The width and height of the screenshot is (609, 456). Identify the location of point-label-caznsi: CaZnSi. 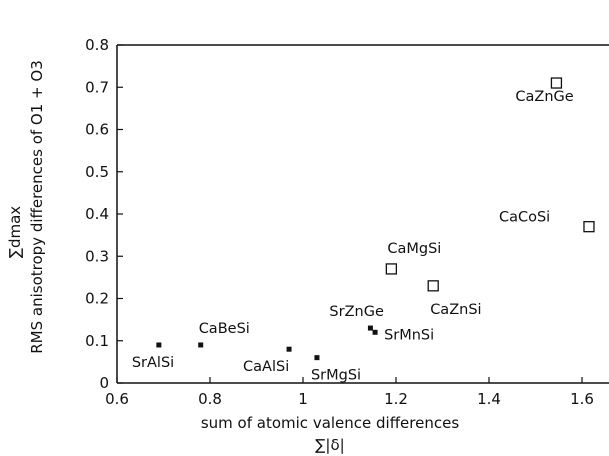
(455, 310).